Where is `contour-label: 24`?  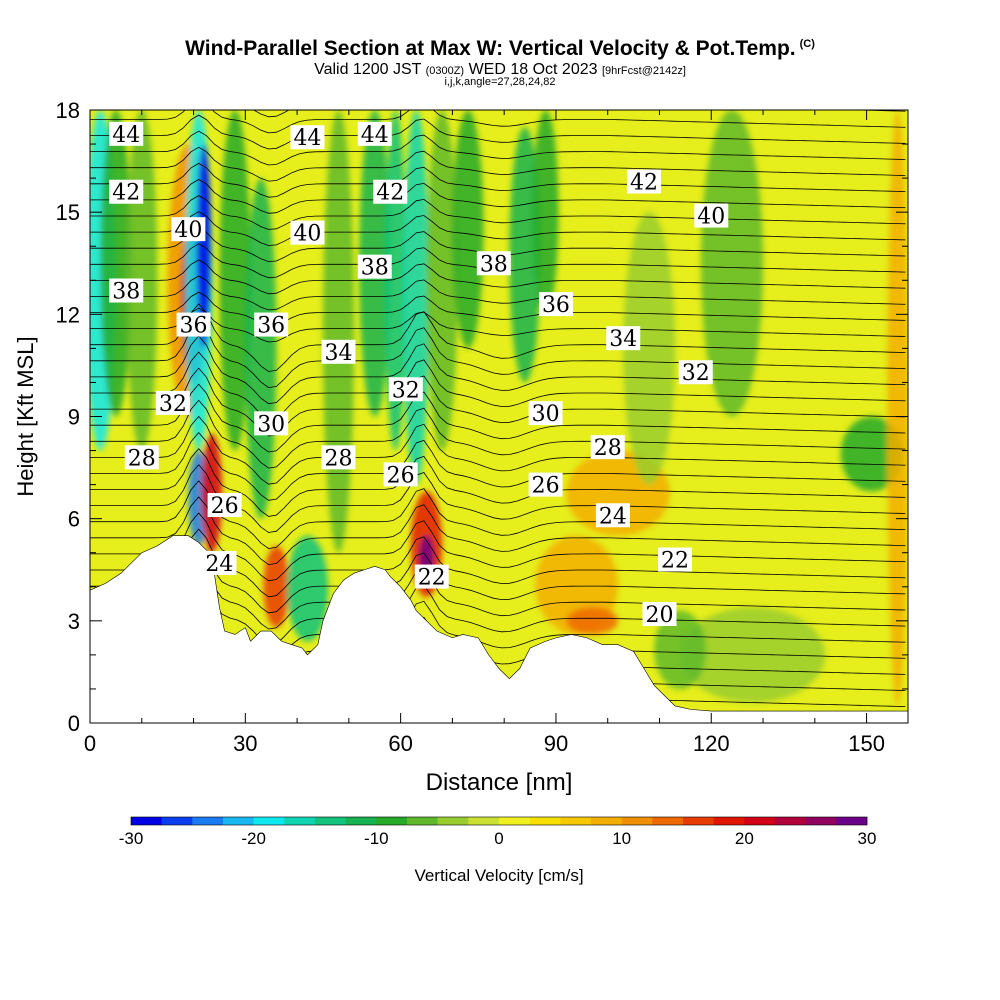 contour-label: 24 is located at coordinates (219, 563).